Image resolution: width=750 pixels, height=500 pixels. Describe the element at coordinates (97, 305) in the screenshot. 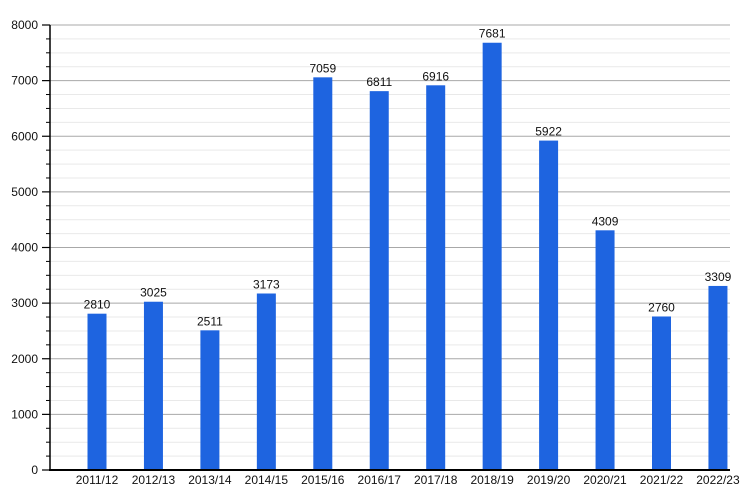

I see `value-label: 2810` at that location.